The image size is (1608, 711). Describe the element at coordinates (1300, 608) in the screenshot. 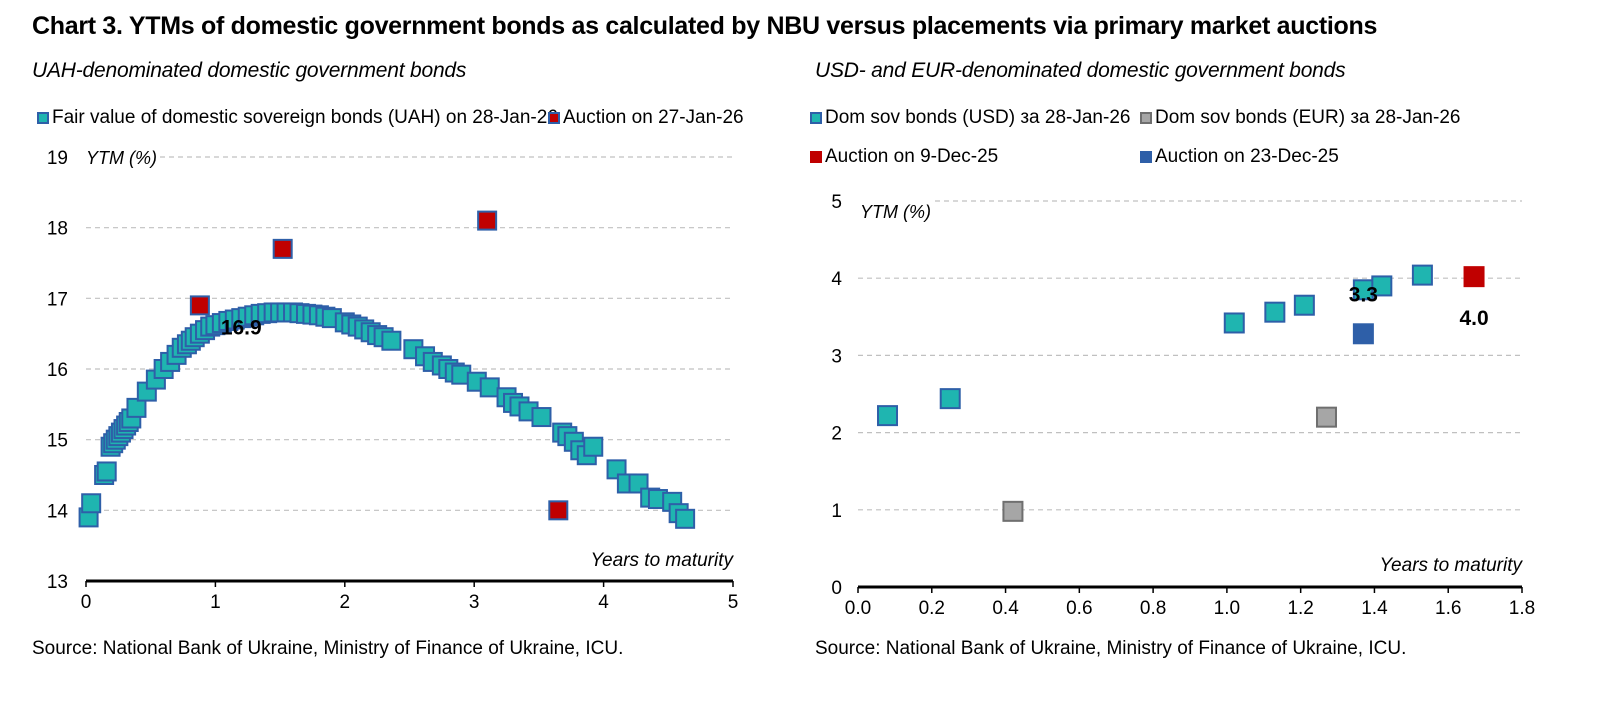

I see `x-tick-label: 1.2` at that location.